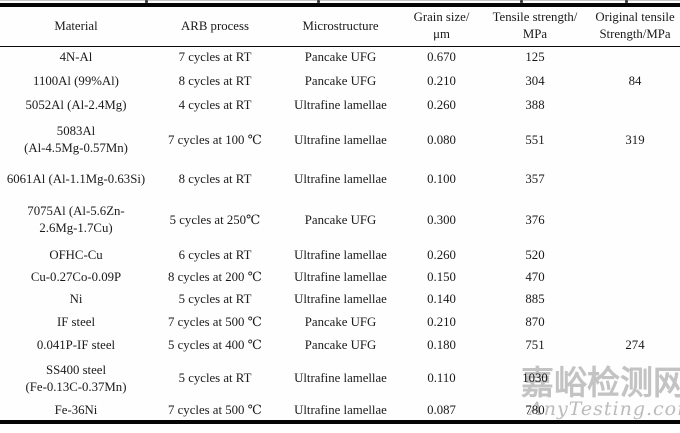 The width and height of the screenshot is (680, 433). I want to click on cell-tensile-strength: 751, so click(535, 345).